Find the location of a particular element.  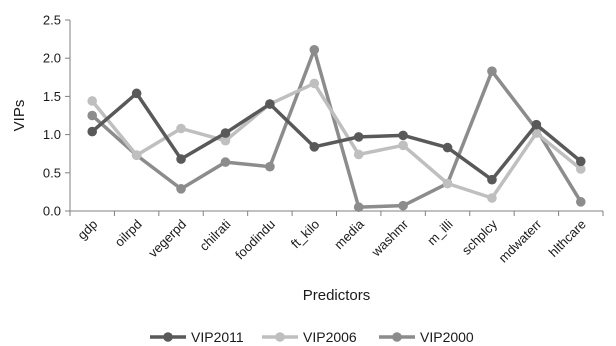

x-tick-label: media is located at coordinates (349, 234).